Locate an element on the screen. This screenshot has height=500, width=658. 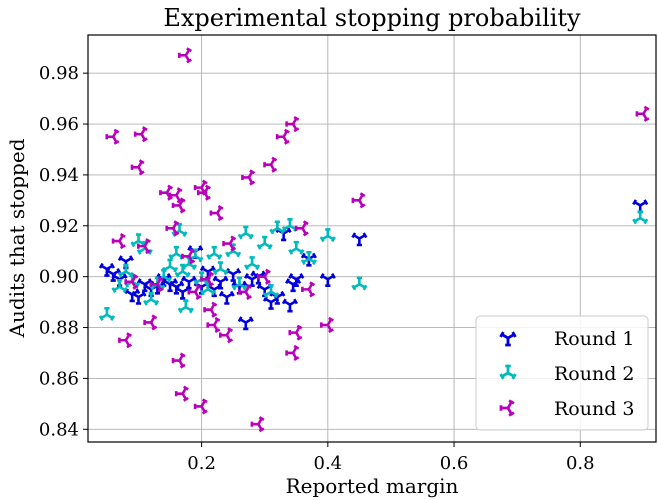
legend-box is located at coordinates (562, 373).